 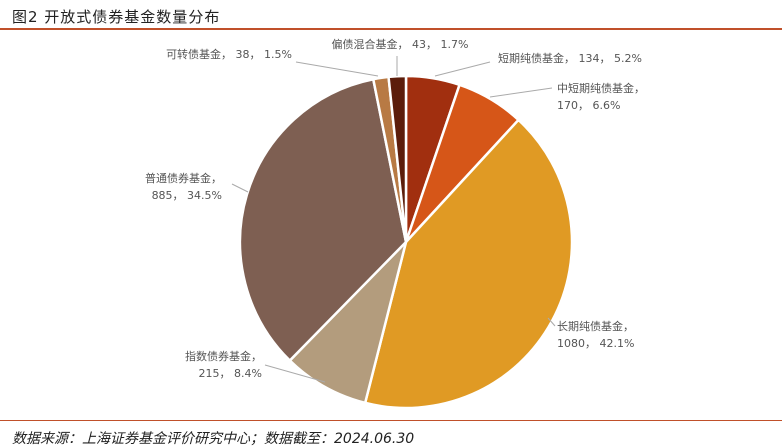 What do you see at coordinates (223, 364) in the screenshot?
I see `data-label: 指数债券基金， 215， 8.4%` at bounding box center [223, 364].